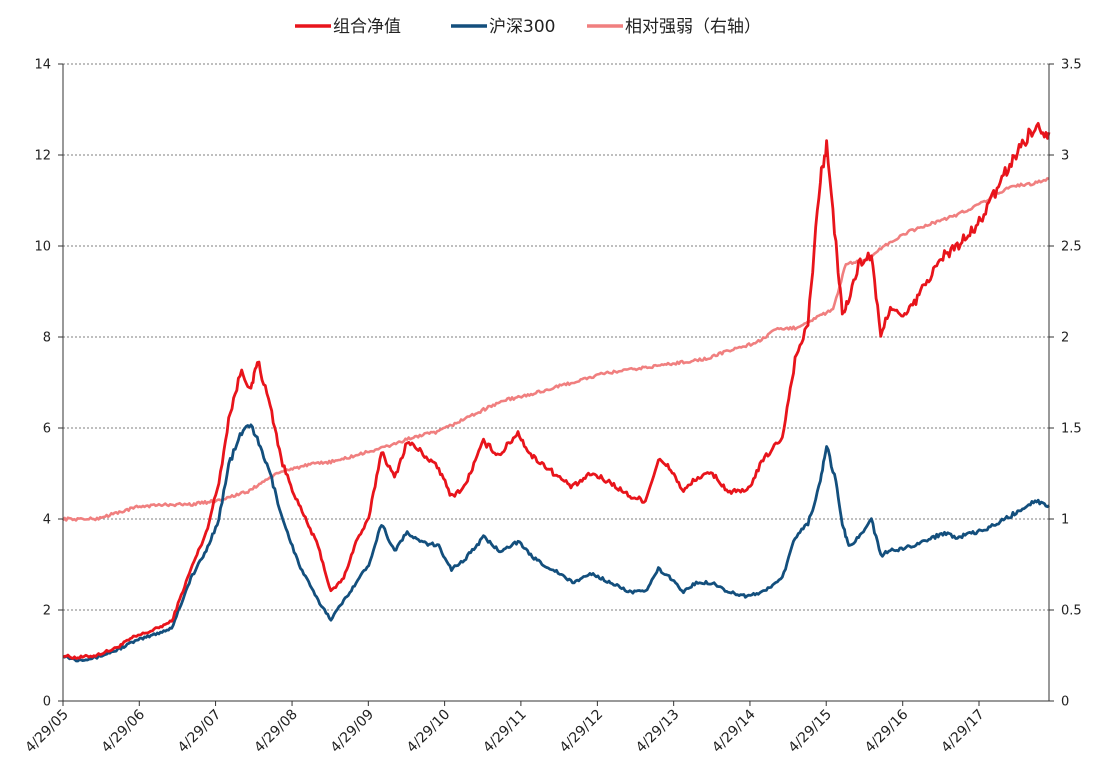  What do you see at coordinates (42, 156) in the screenshot?
I see `left-tick-label: 12` at bounding box center [42, 156].